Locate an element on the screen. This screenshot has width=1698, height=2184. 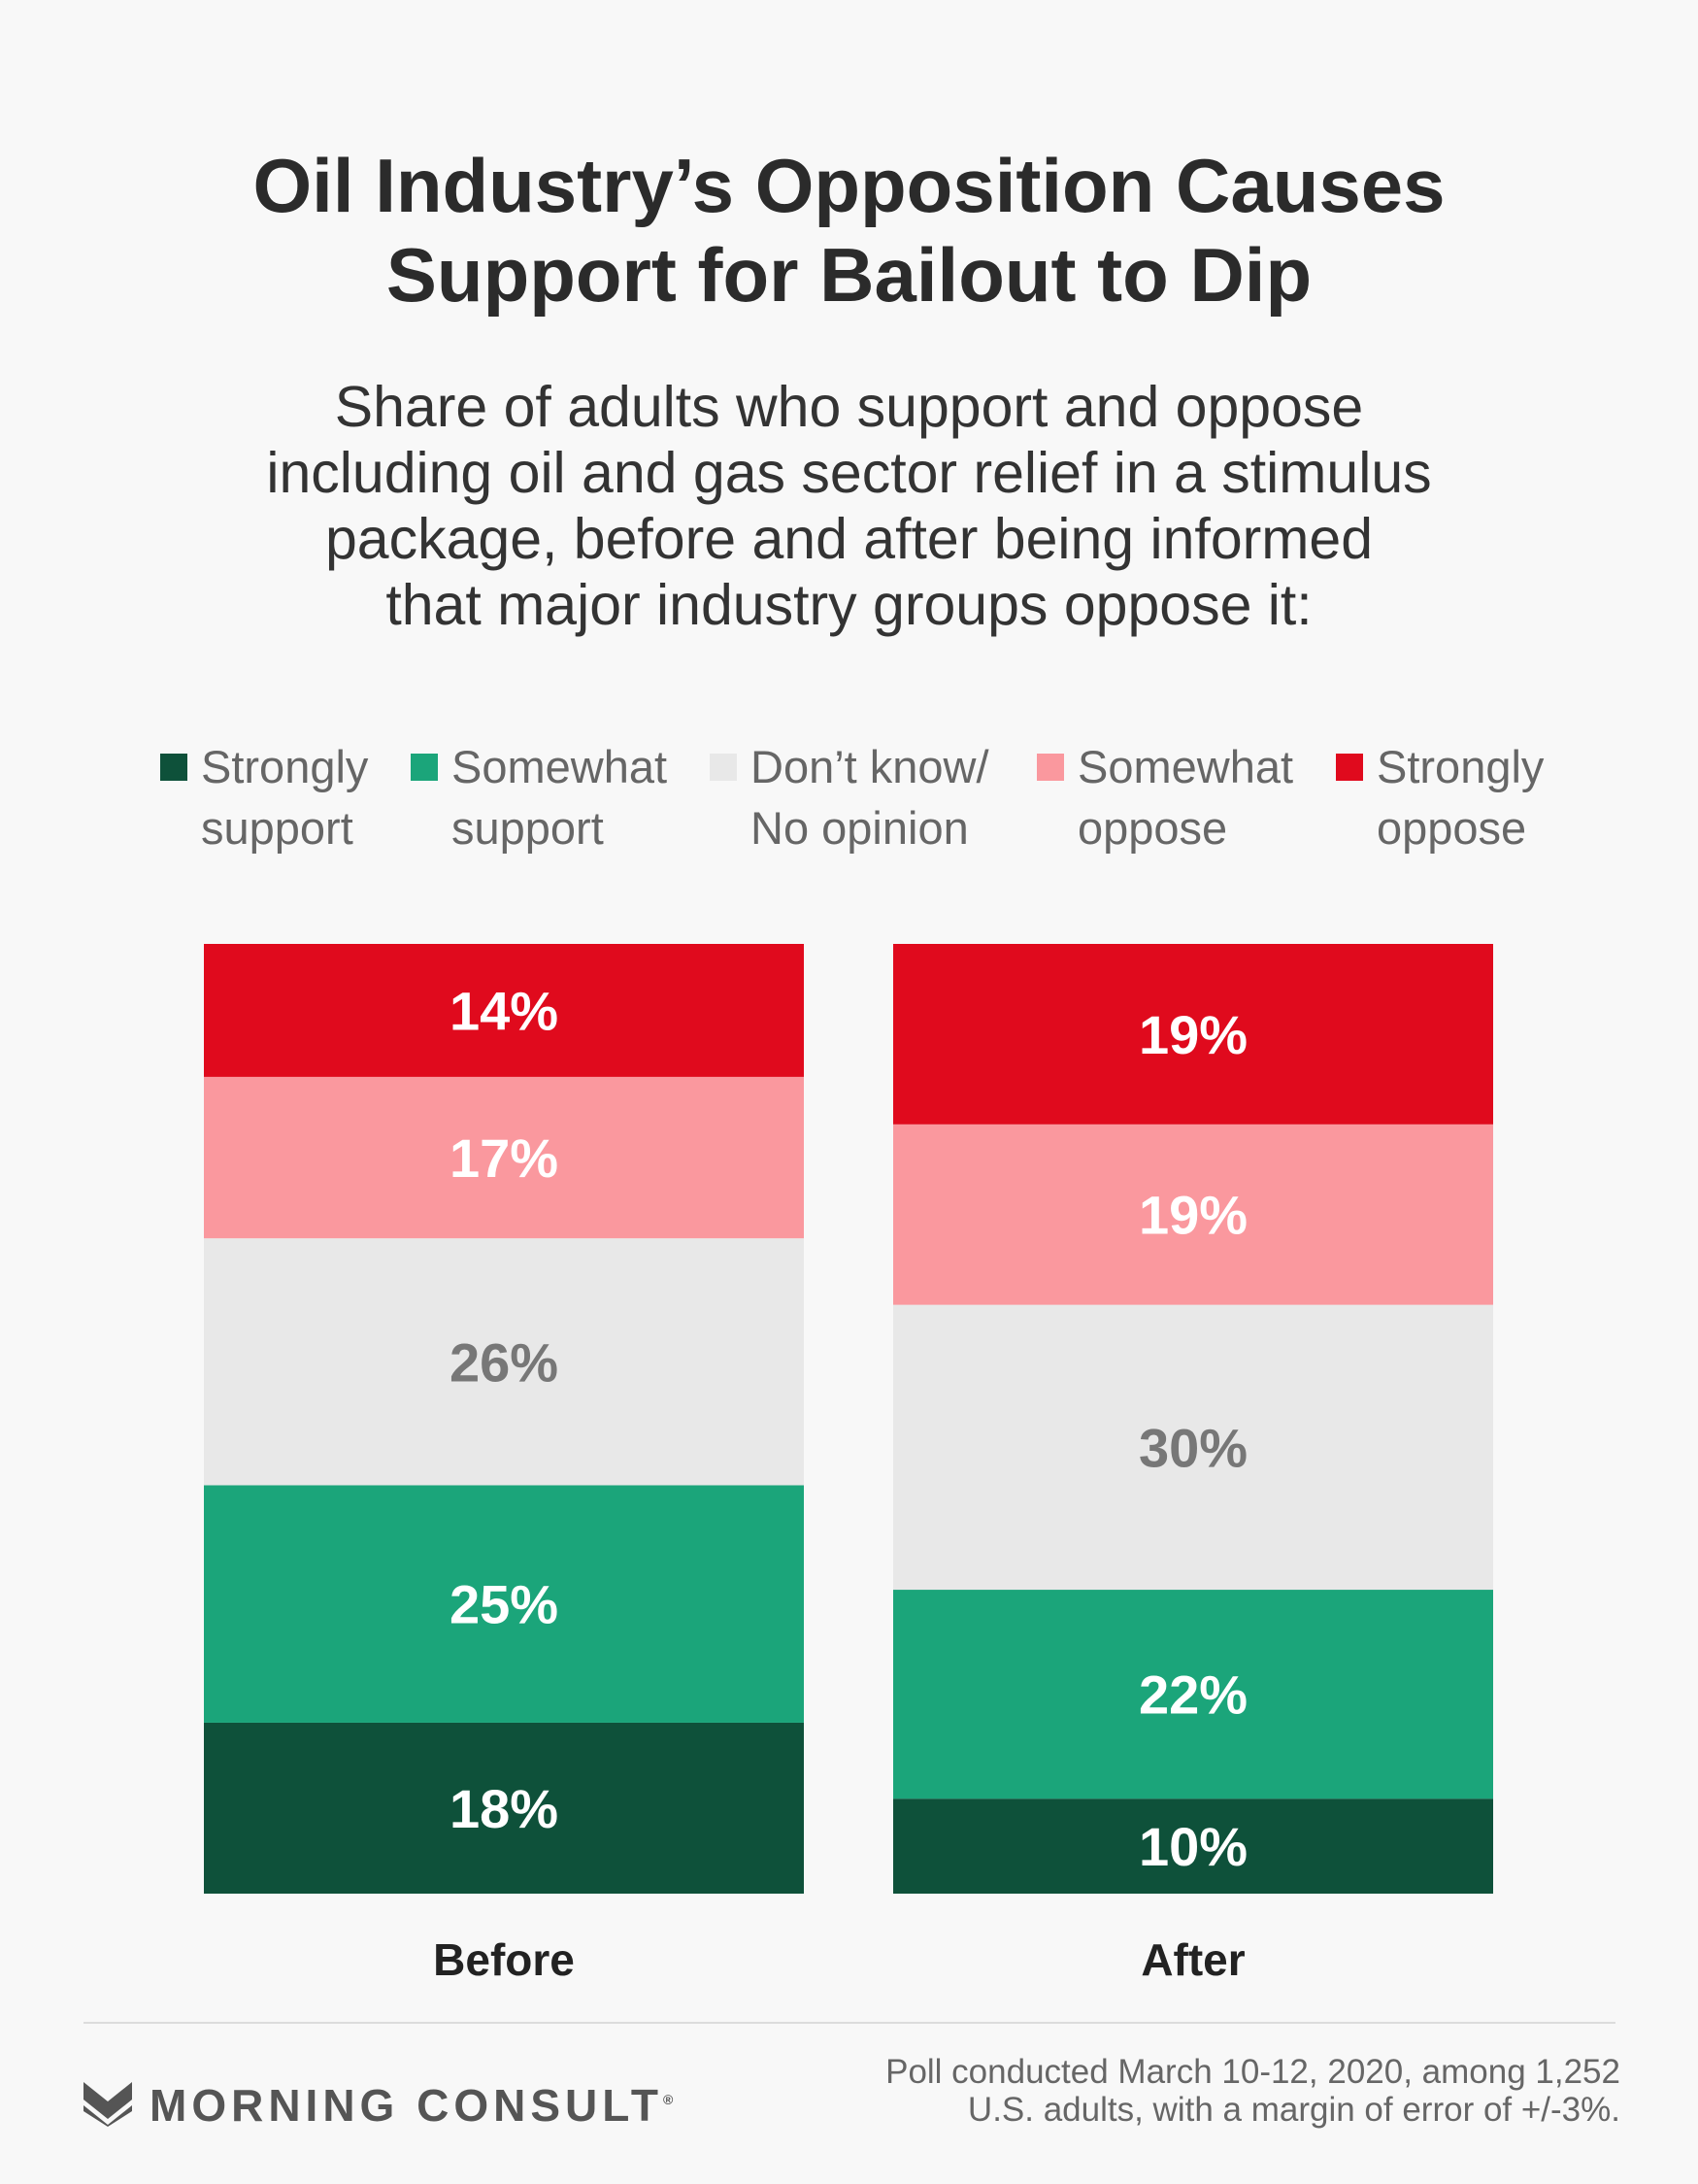
chart-title-line: Oil Industry’s Opposition Causes is located at coordinates (849, 185).